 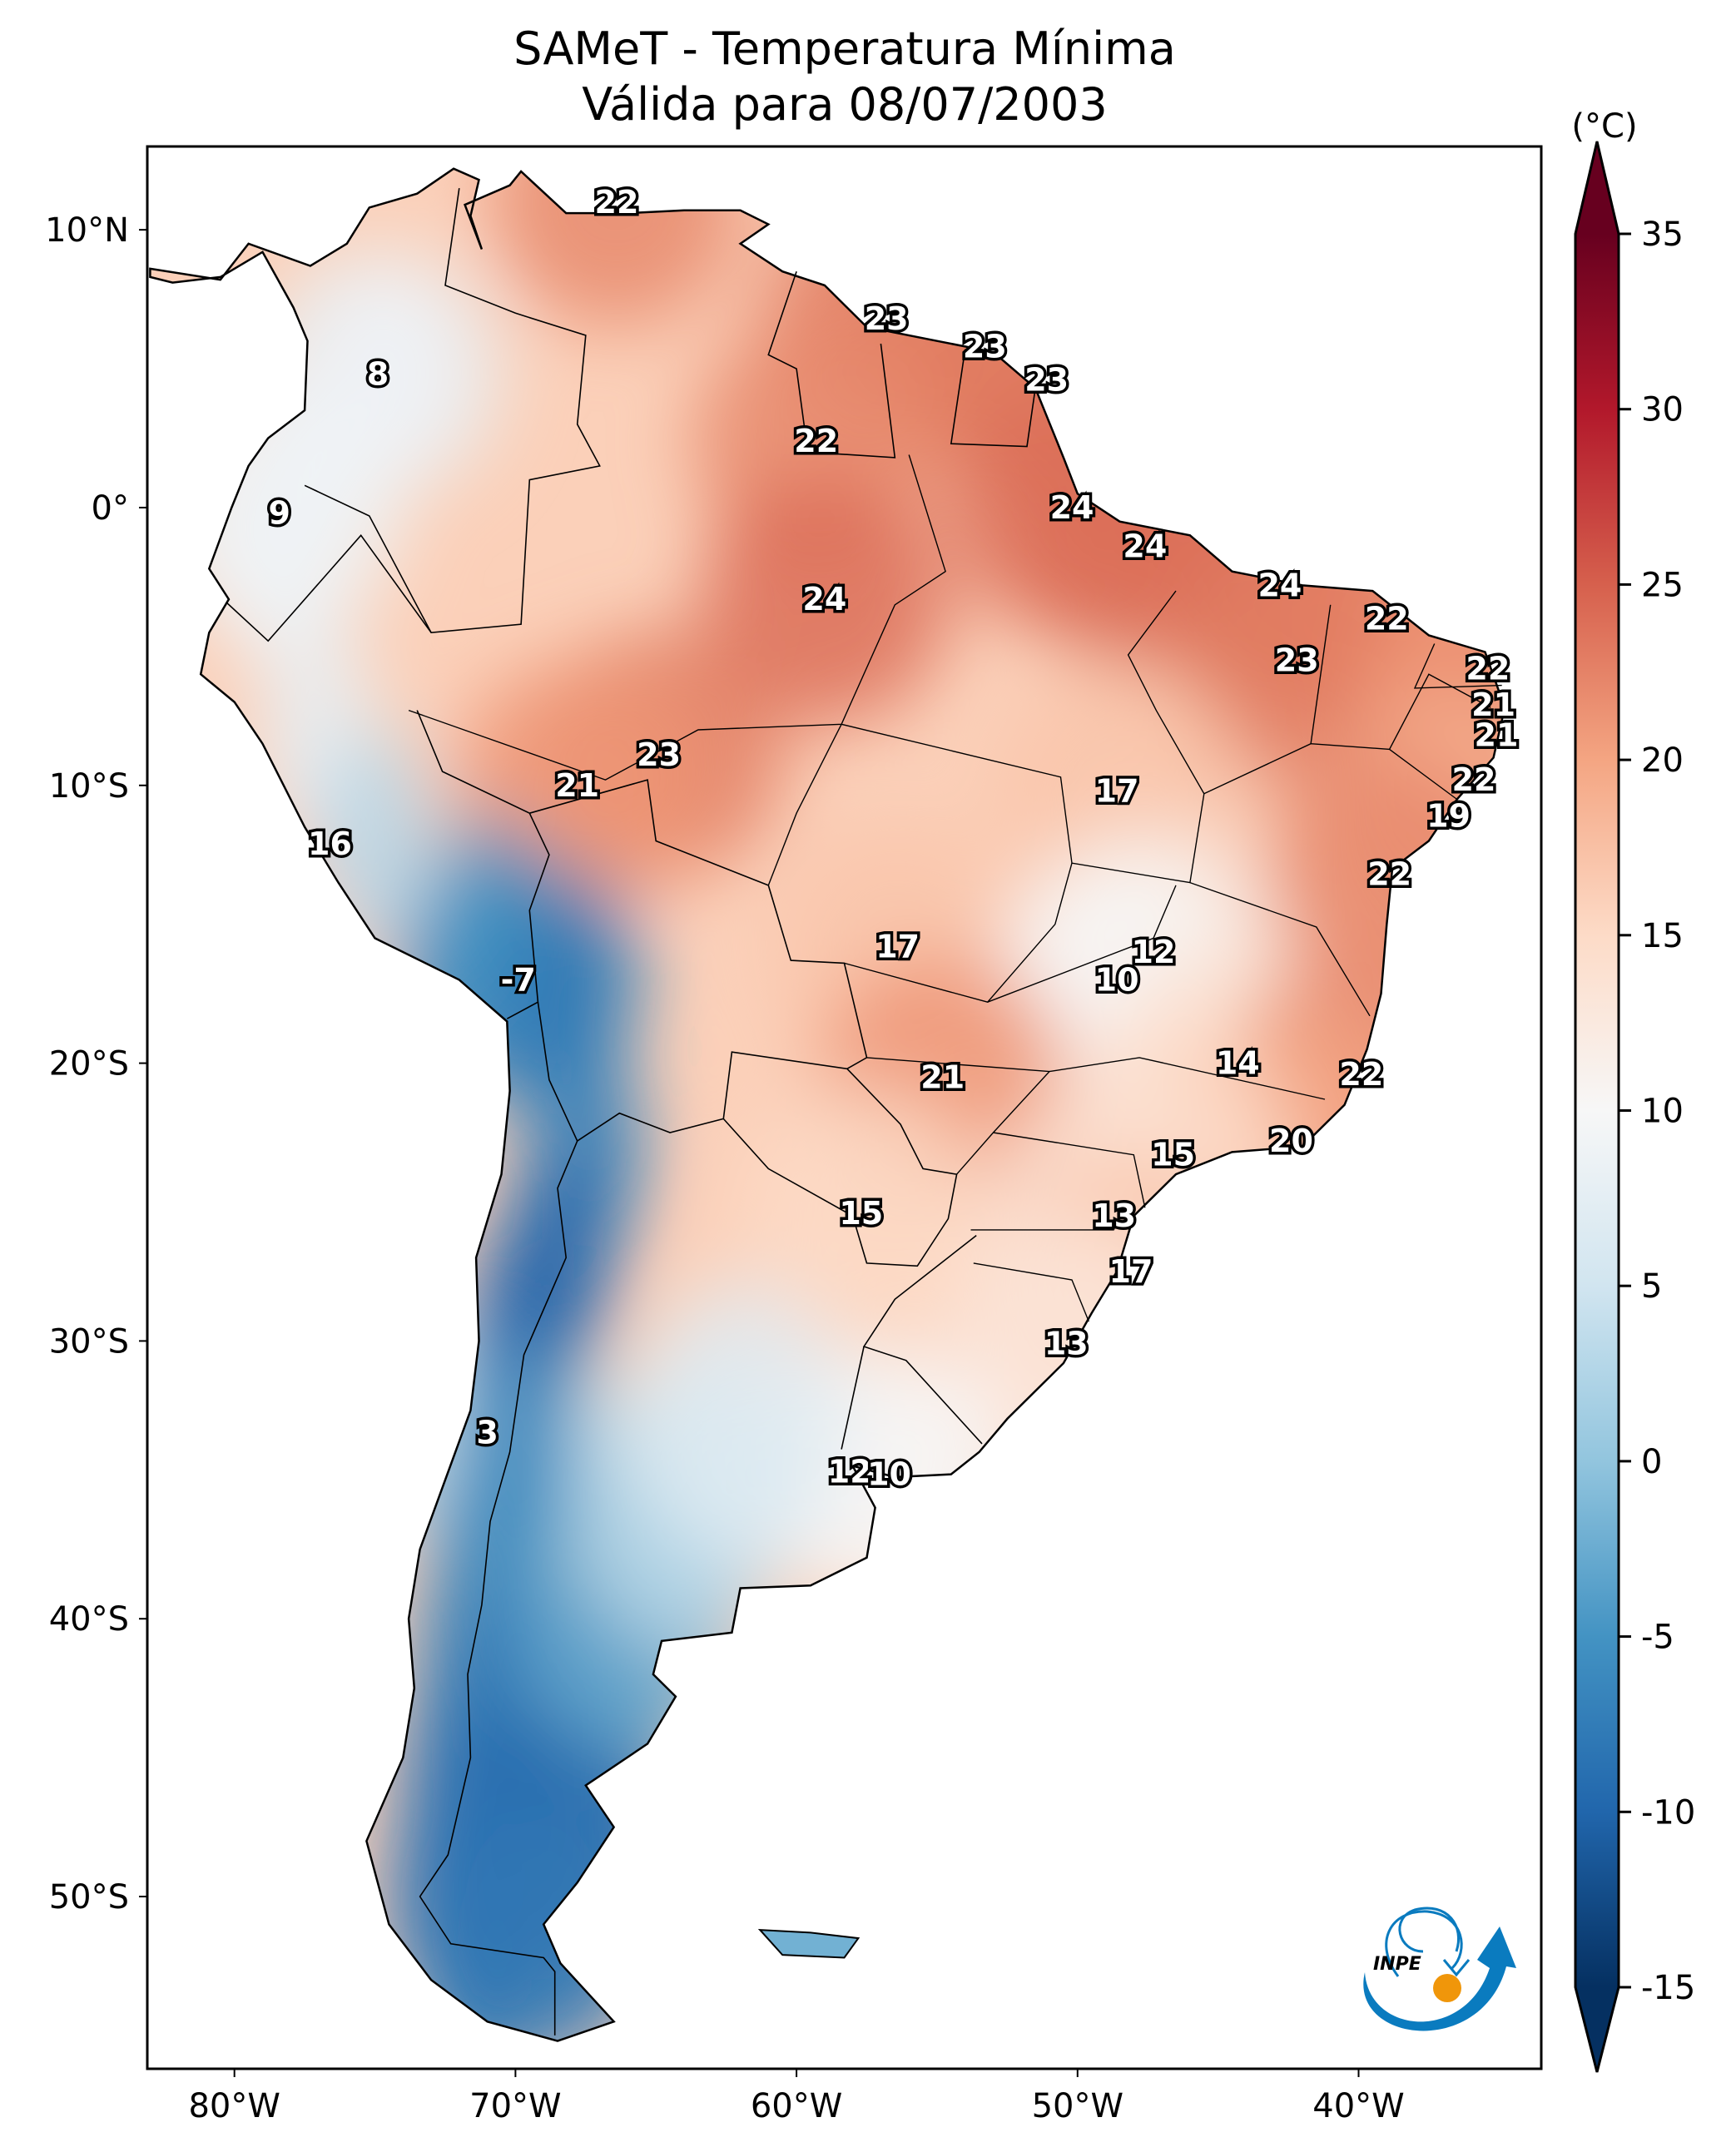 What do you see at coordinates (87, 230) in the screenshot?
I see `y-tick-label: 10°N` at bounding box center [87, 230].